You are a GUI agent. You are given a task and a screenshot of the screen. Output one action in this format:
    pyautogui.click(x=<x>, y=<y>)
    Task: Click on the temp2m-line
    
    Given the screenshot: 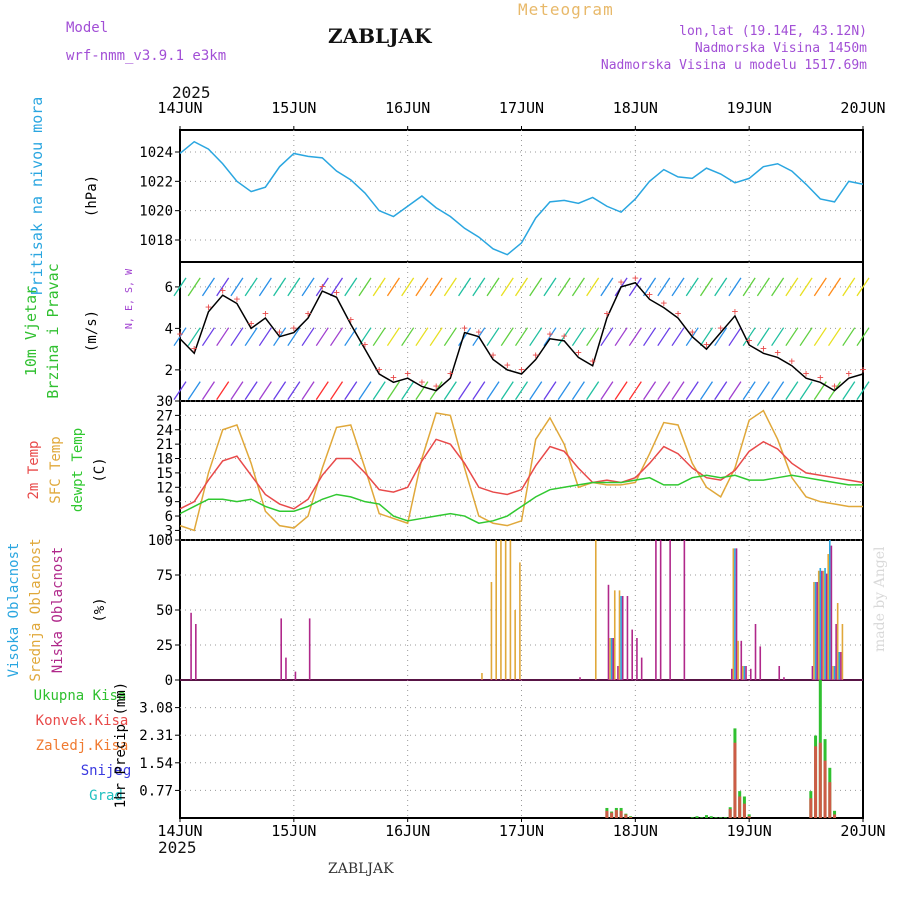 What is the action you would take?
    pyautogui.click(x=521, y=474)
    